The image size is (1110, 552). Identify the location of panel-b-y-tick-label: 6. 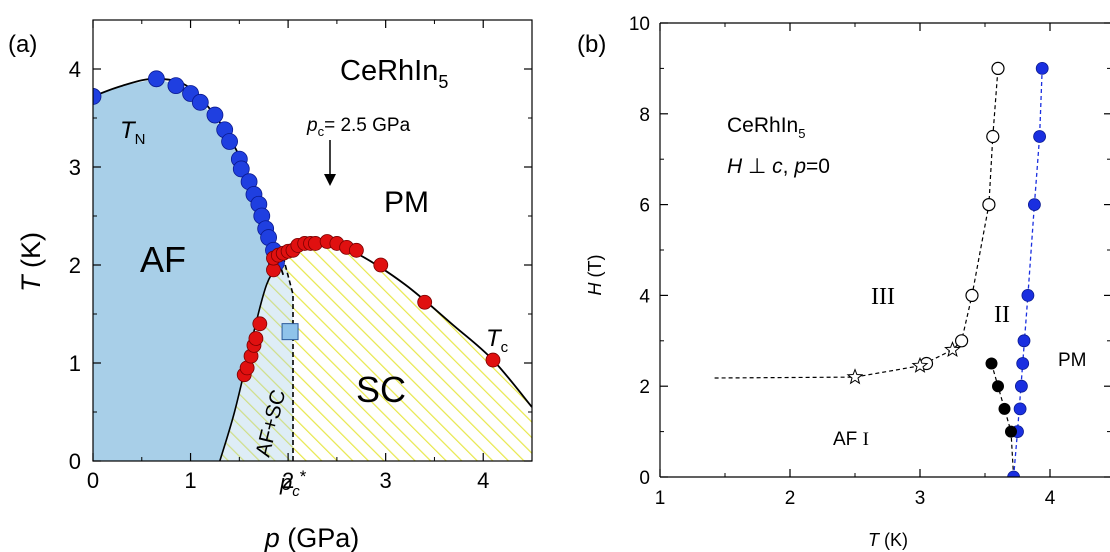
(644, 206).